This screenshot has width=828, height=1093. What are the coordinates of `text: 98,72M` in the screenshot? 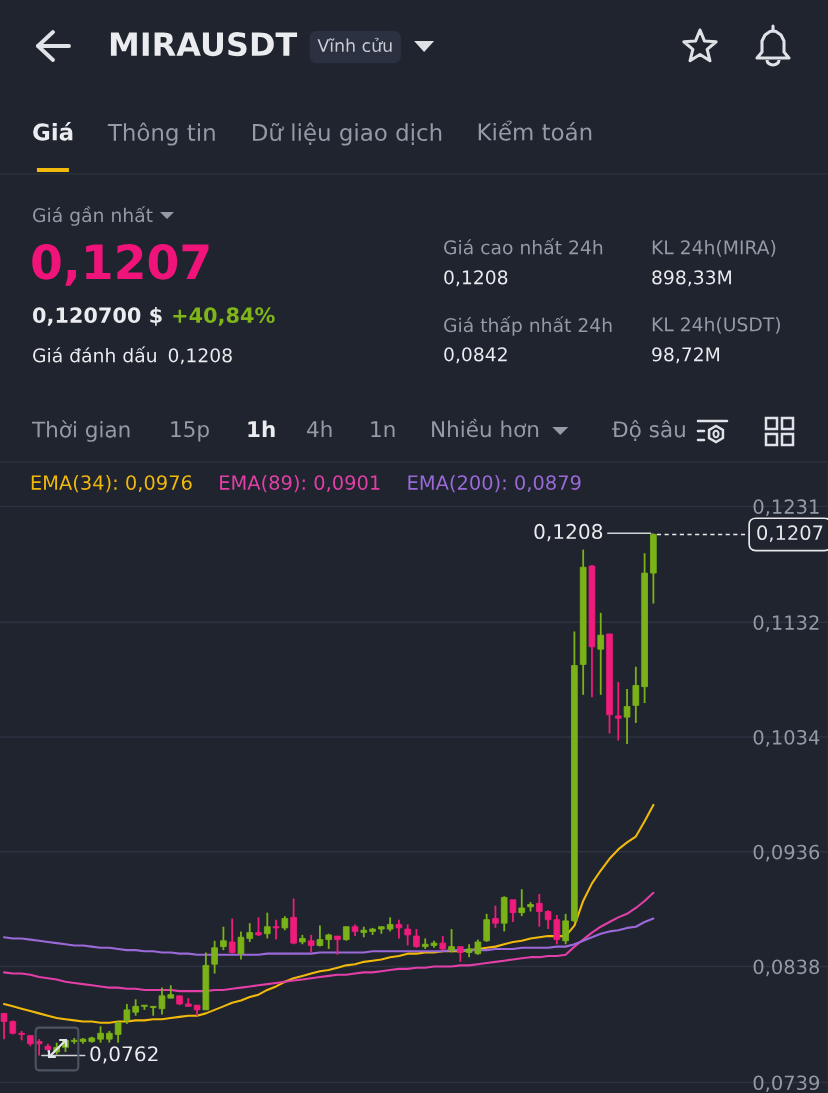 It's located at (686, 355).